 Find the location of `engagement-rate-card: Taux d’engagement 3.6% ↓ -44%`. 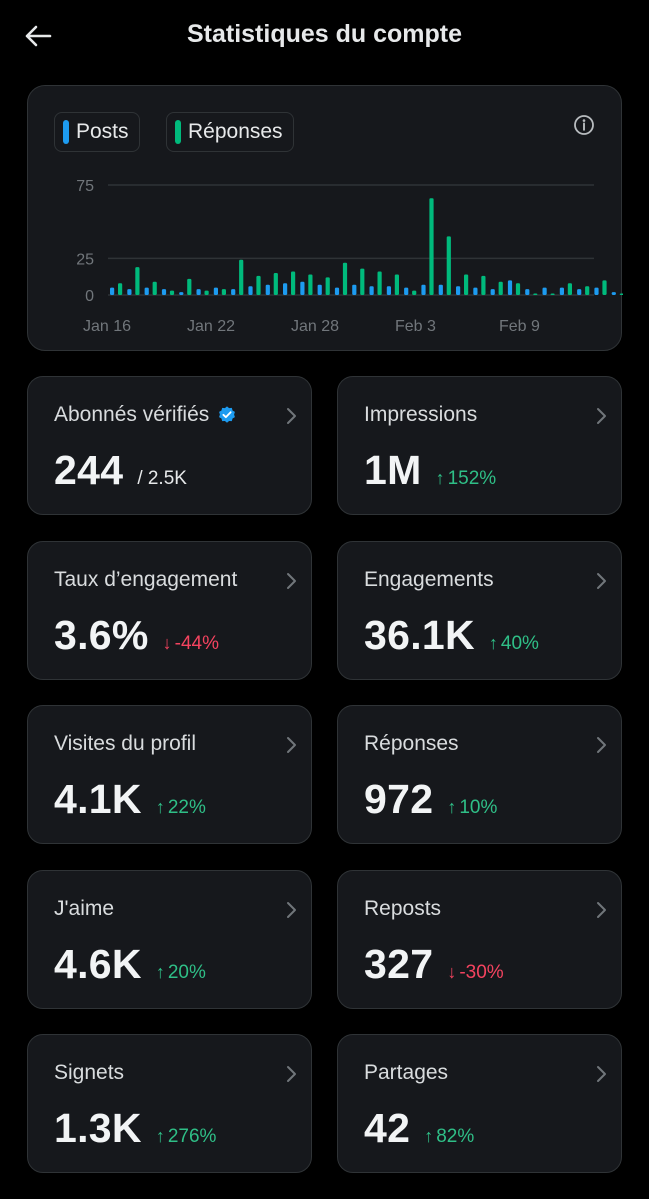

engagement-rate-card: Taux d’engagement 3.6% ↓ -44% is located at coordinates (169, 610).